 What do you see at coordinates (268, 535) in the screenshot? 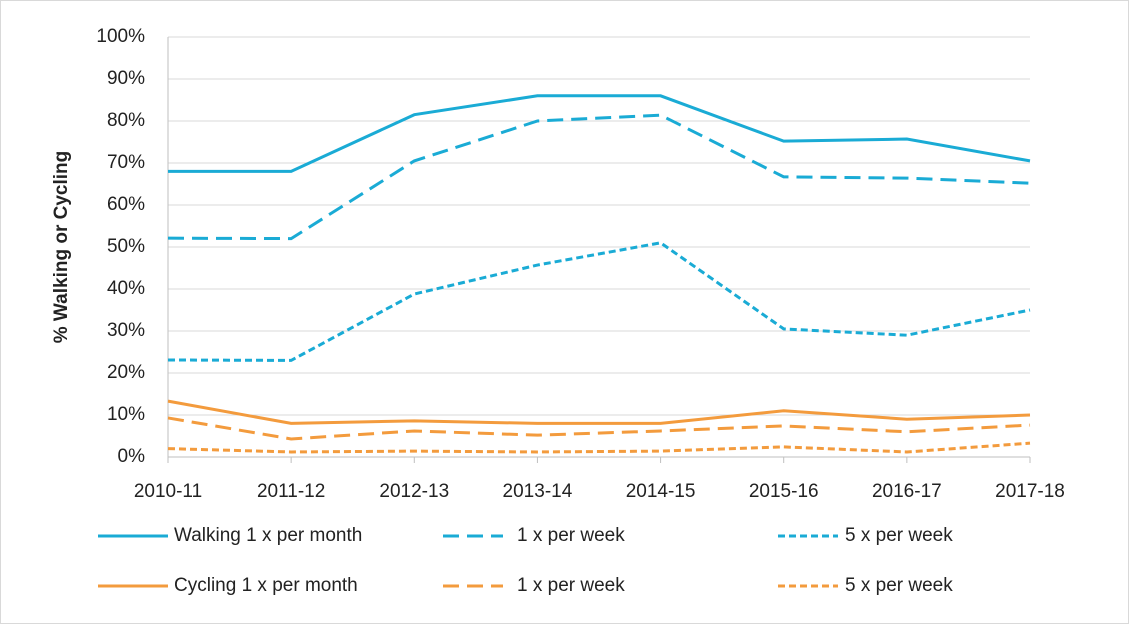
I see `legend-label: Walking 1 x per month` at bounding box center [268, 535].